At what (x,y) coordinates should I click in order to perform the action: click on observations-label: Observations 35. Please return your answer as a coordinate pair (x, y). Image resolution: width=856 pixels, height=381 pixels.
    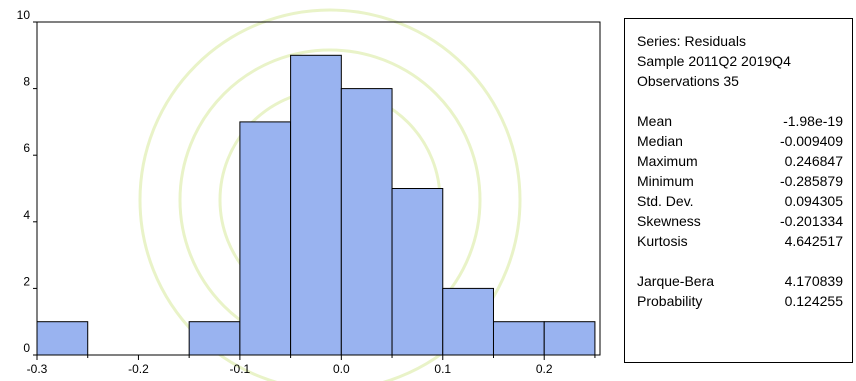
    Looking at the image, I should click on (688, 81).